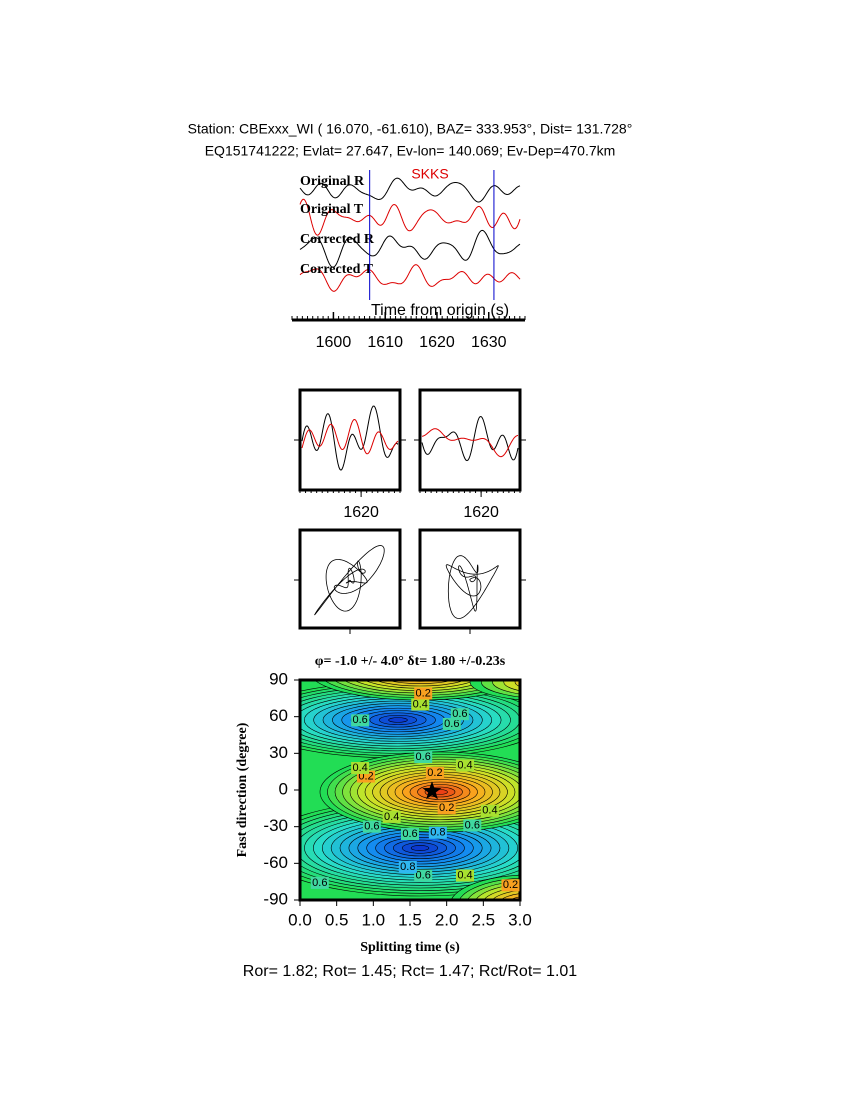 The height and width of the screenshot is (1100, 850). I want to click on y-tick-label: 30, so click(278, 752).